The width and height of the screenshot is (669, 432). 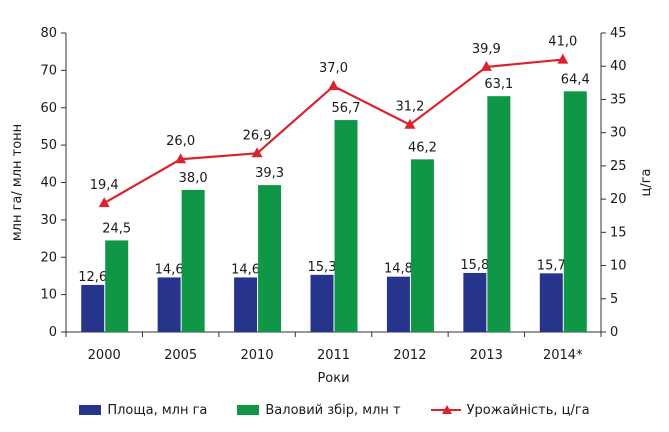 I want to click on y-tick-label-right: 40, so click(x=618, y=66).